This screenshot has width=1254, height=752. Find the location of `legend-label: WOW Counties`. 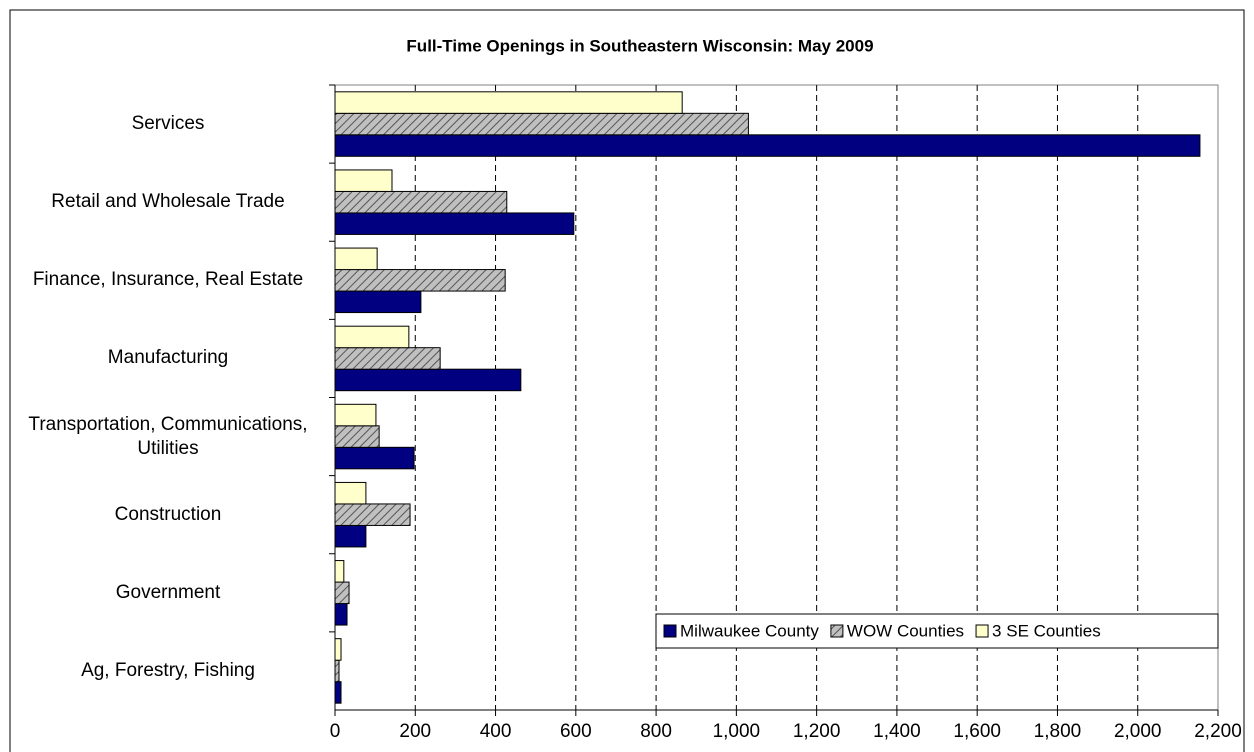

legend-label: WOW Counties is located at coordinates (905, 630).